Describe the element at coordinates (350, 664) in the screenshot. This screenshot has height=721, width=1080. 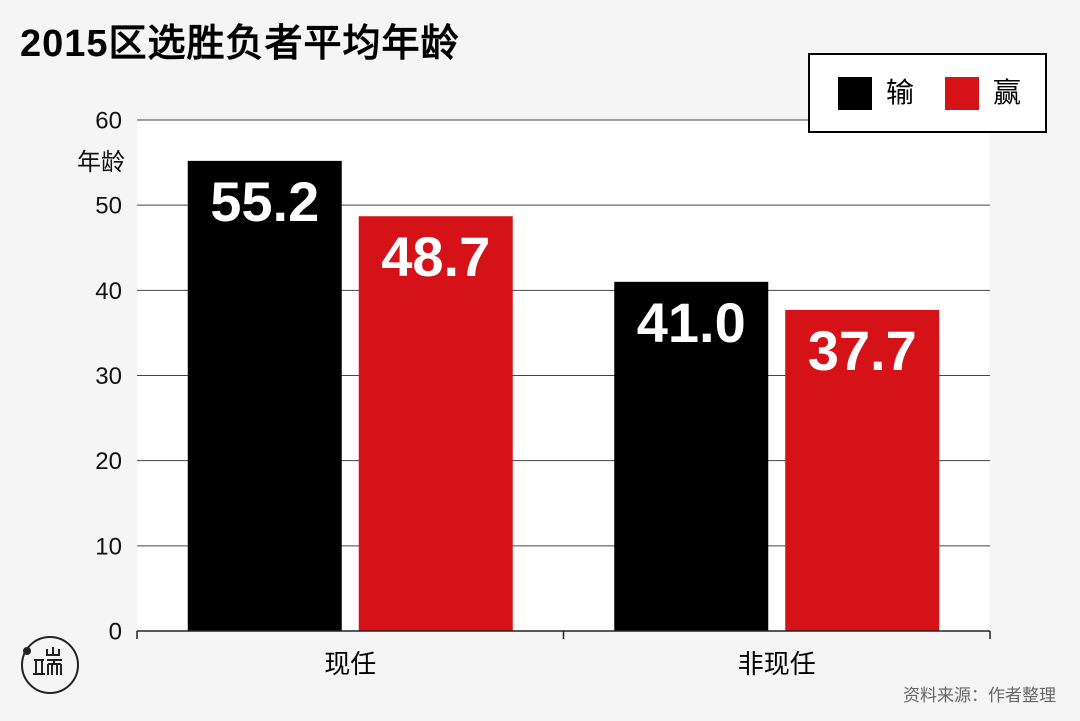
I see `x-tick-label-1: 现任` at that location.